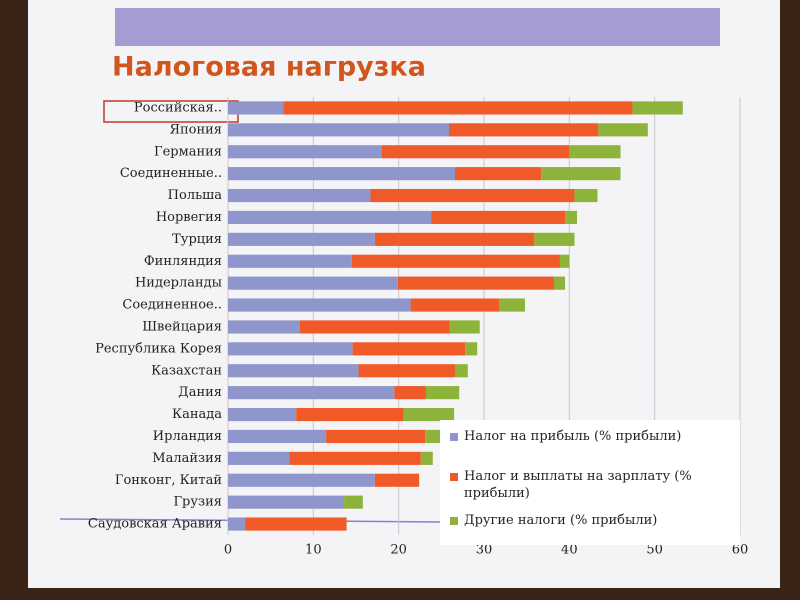  What do you see at coordinates (171, 173) in the screenshot?
I see `y-tick-label: Соединенные..` at bounding box center [171, 173].